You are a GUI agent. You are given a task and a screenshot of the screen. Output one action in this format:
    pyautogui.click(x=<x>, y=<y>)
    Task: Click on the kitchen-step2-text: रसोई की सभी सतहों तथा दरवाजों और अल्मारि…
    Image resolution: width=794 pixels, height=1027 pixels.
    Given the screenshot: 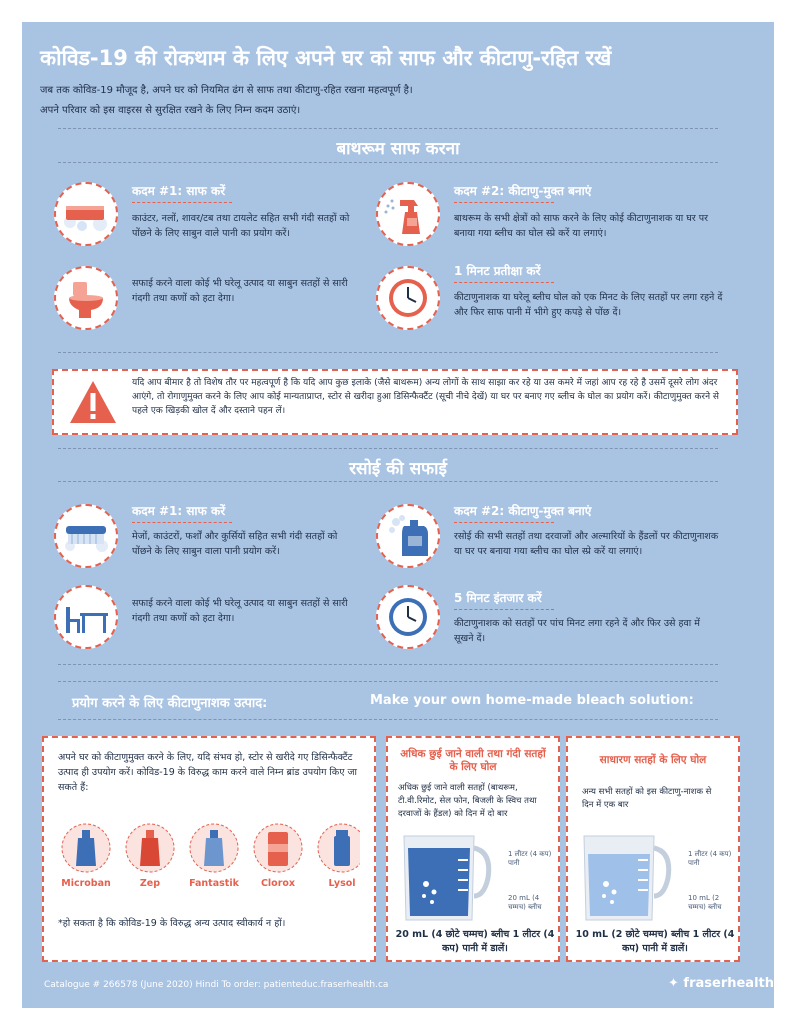 What is the action you would take?
    pyautogui.click(x=586, y=544)
    